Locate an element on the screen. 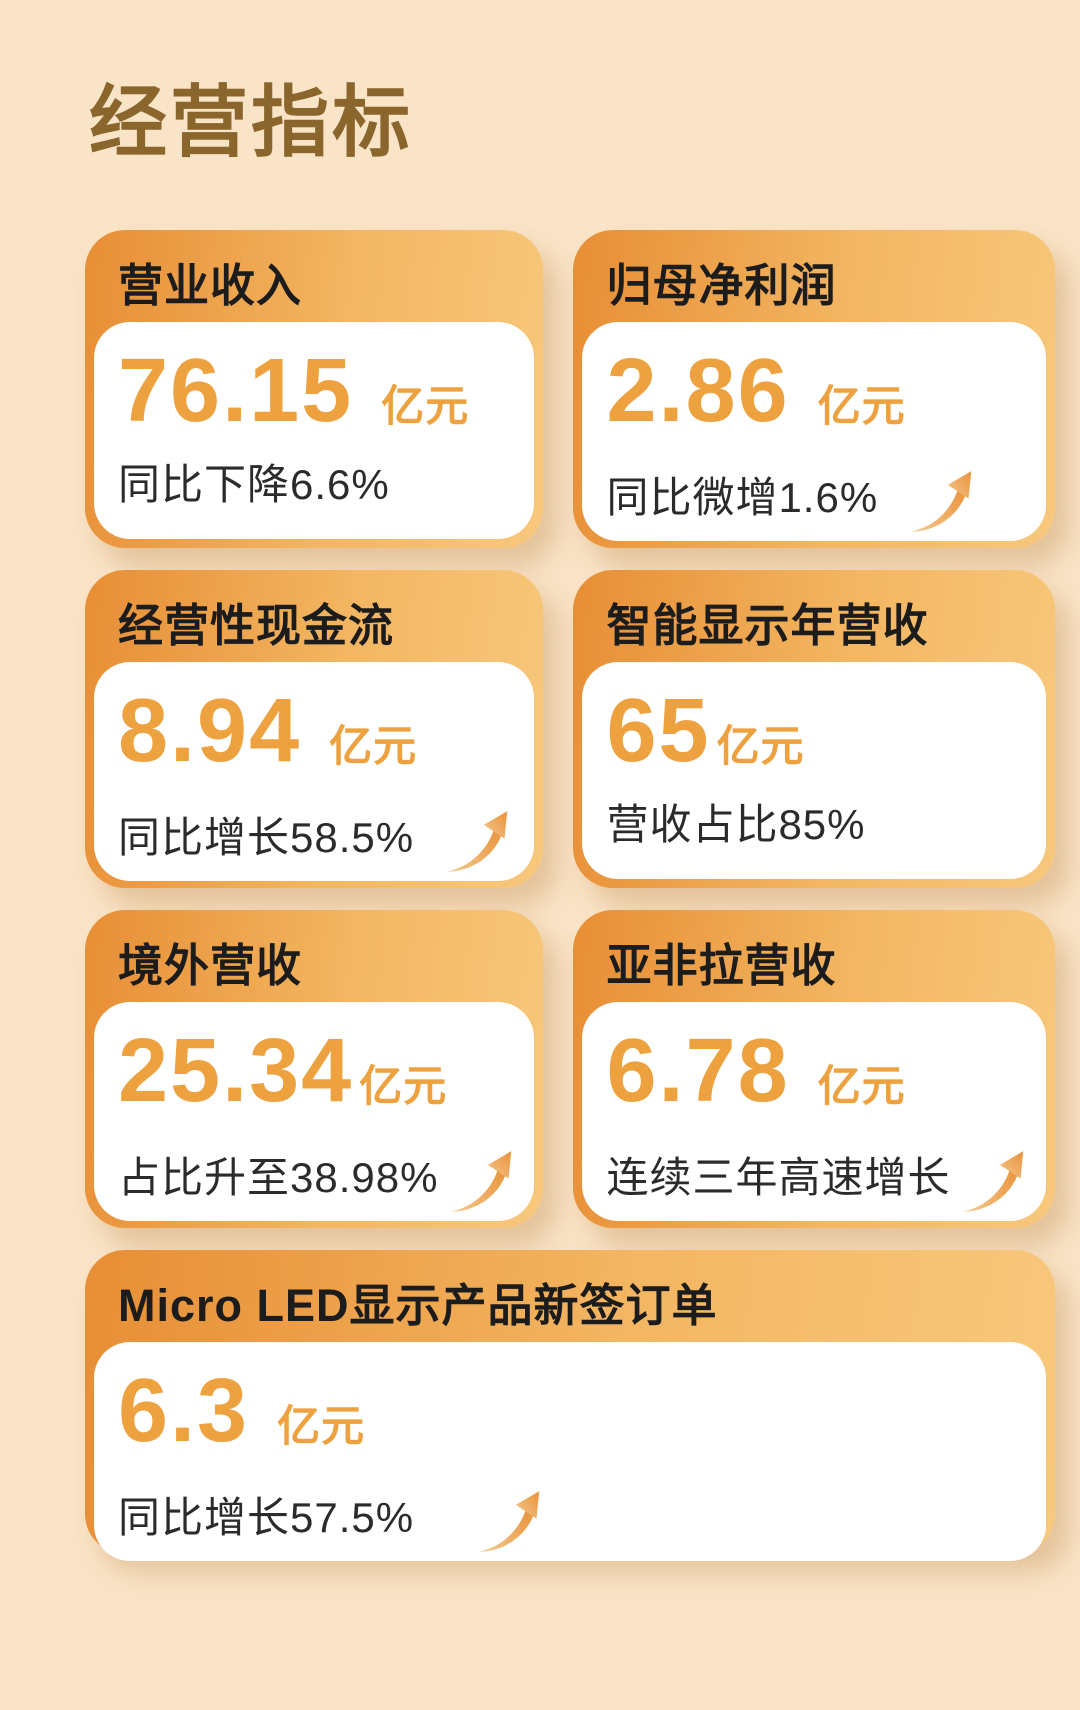  metric-note: 营收占比85% is located at coordinates (736, 824).